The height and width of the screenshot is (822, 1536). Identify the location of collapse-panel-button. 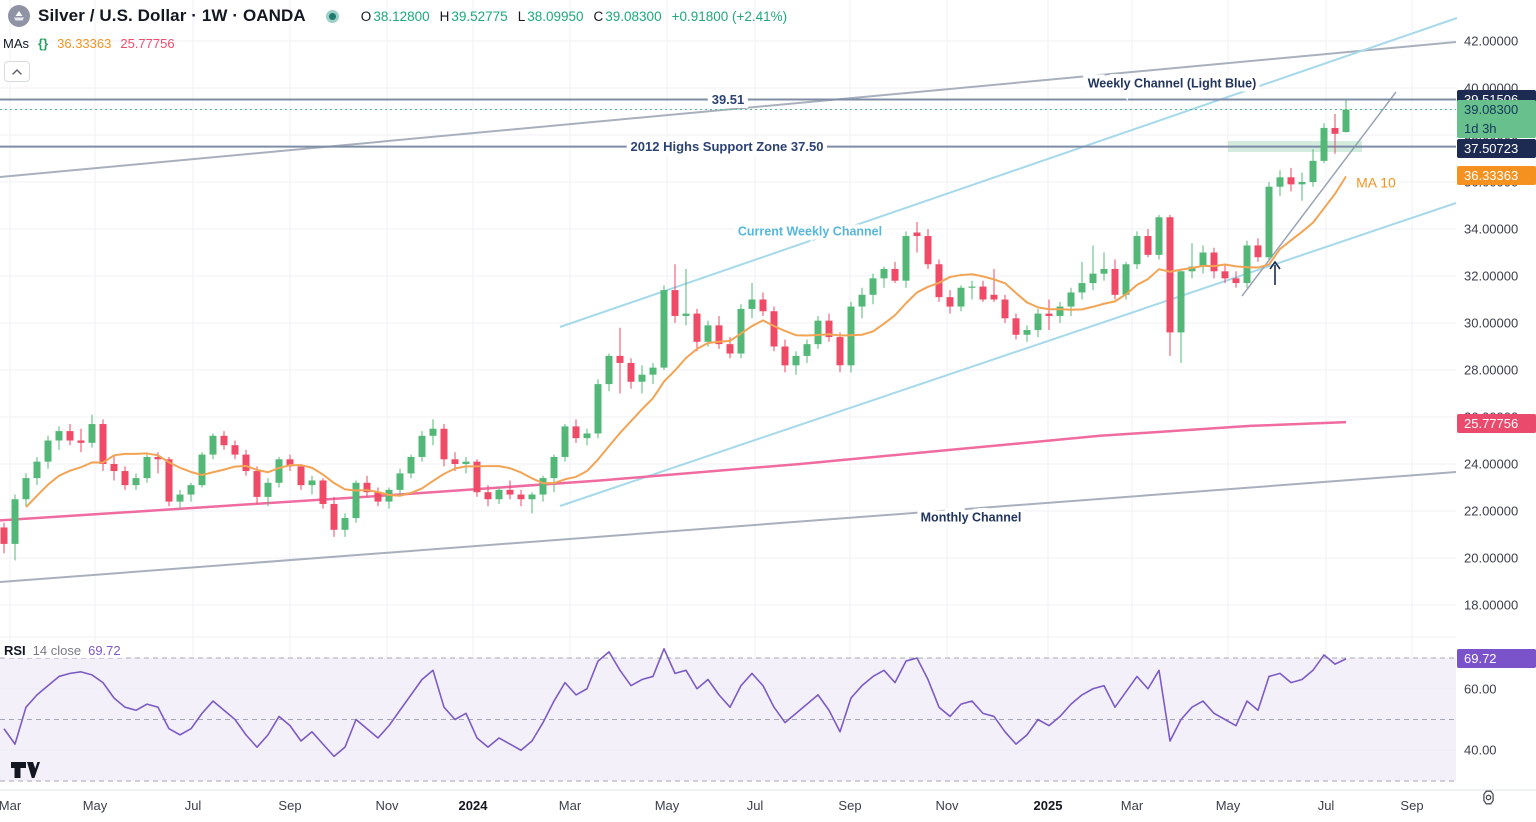
(17, 71).